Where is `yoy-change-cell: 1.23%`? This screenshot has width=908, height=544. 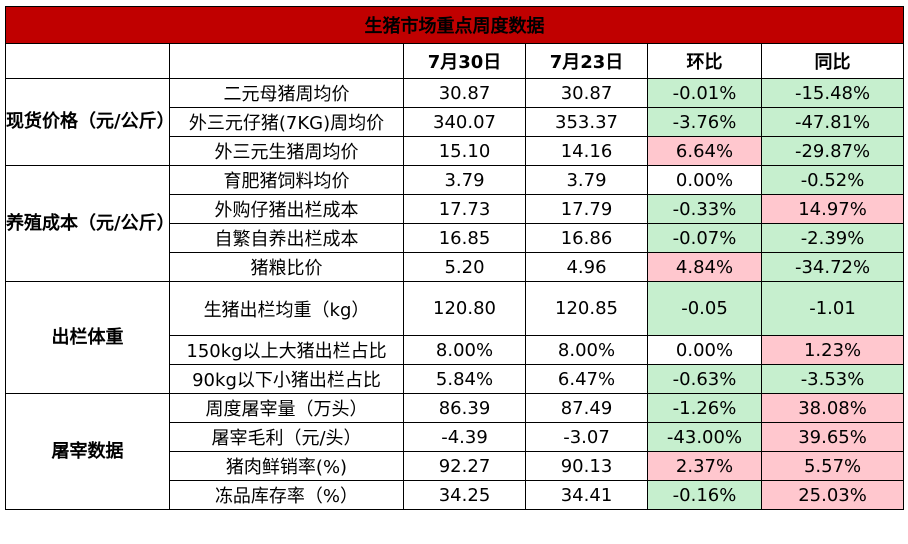 yoy-change-cell: 1.23% is located at coordinates (832, 350).